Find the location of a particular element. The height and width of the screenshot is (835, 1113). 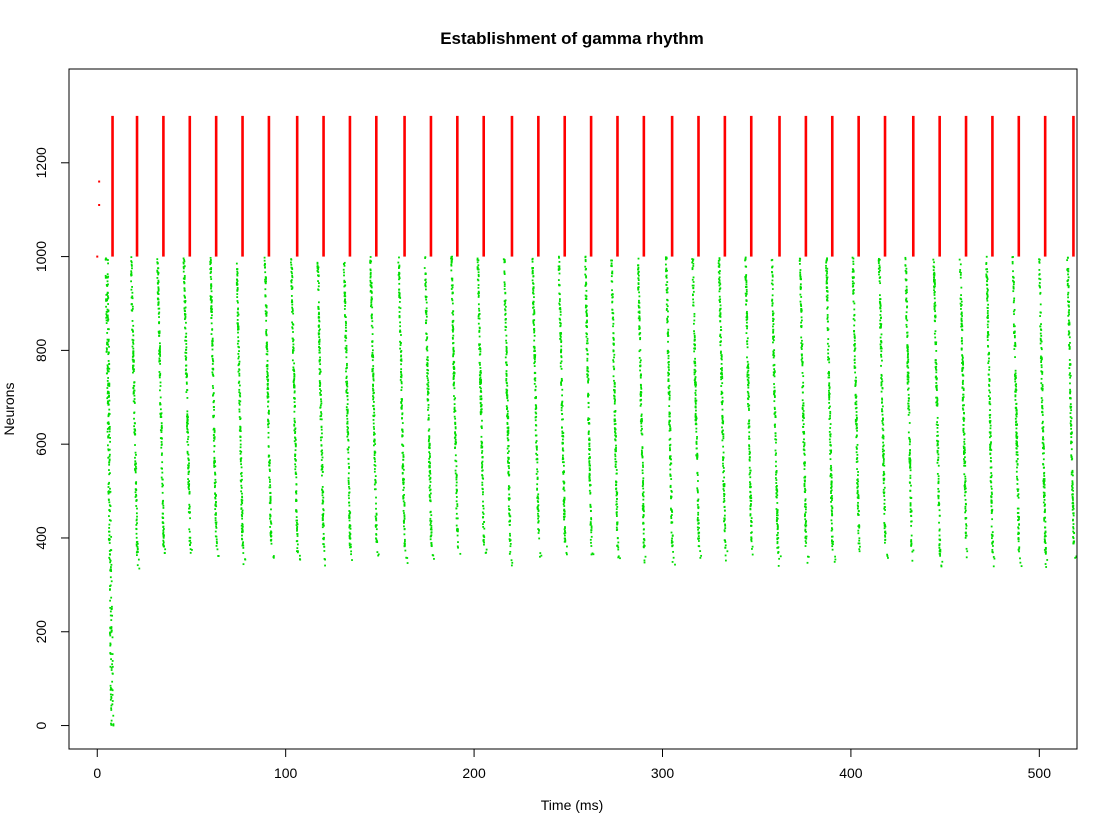

spike-burst-inhibitory is located at coordinates (508, 412).